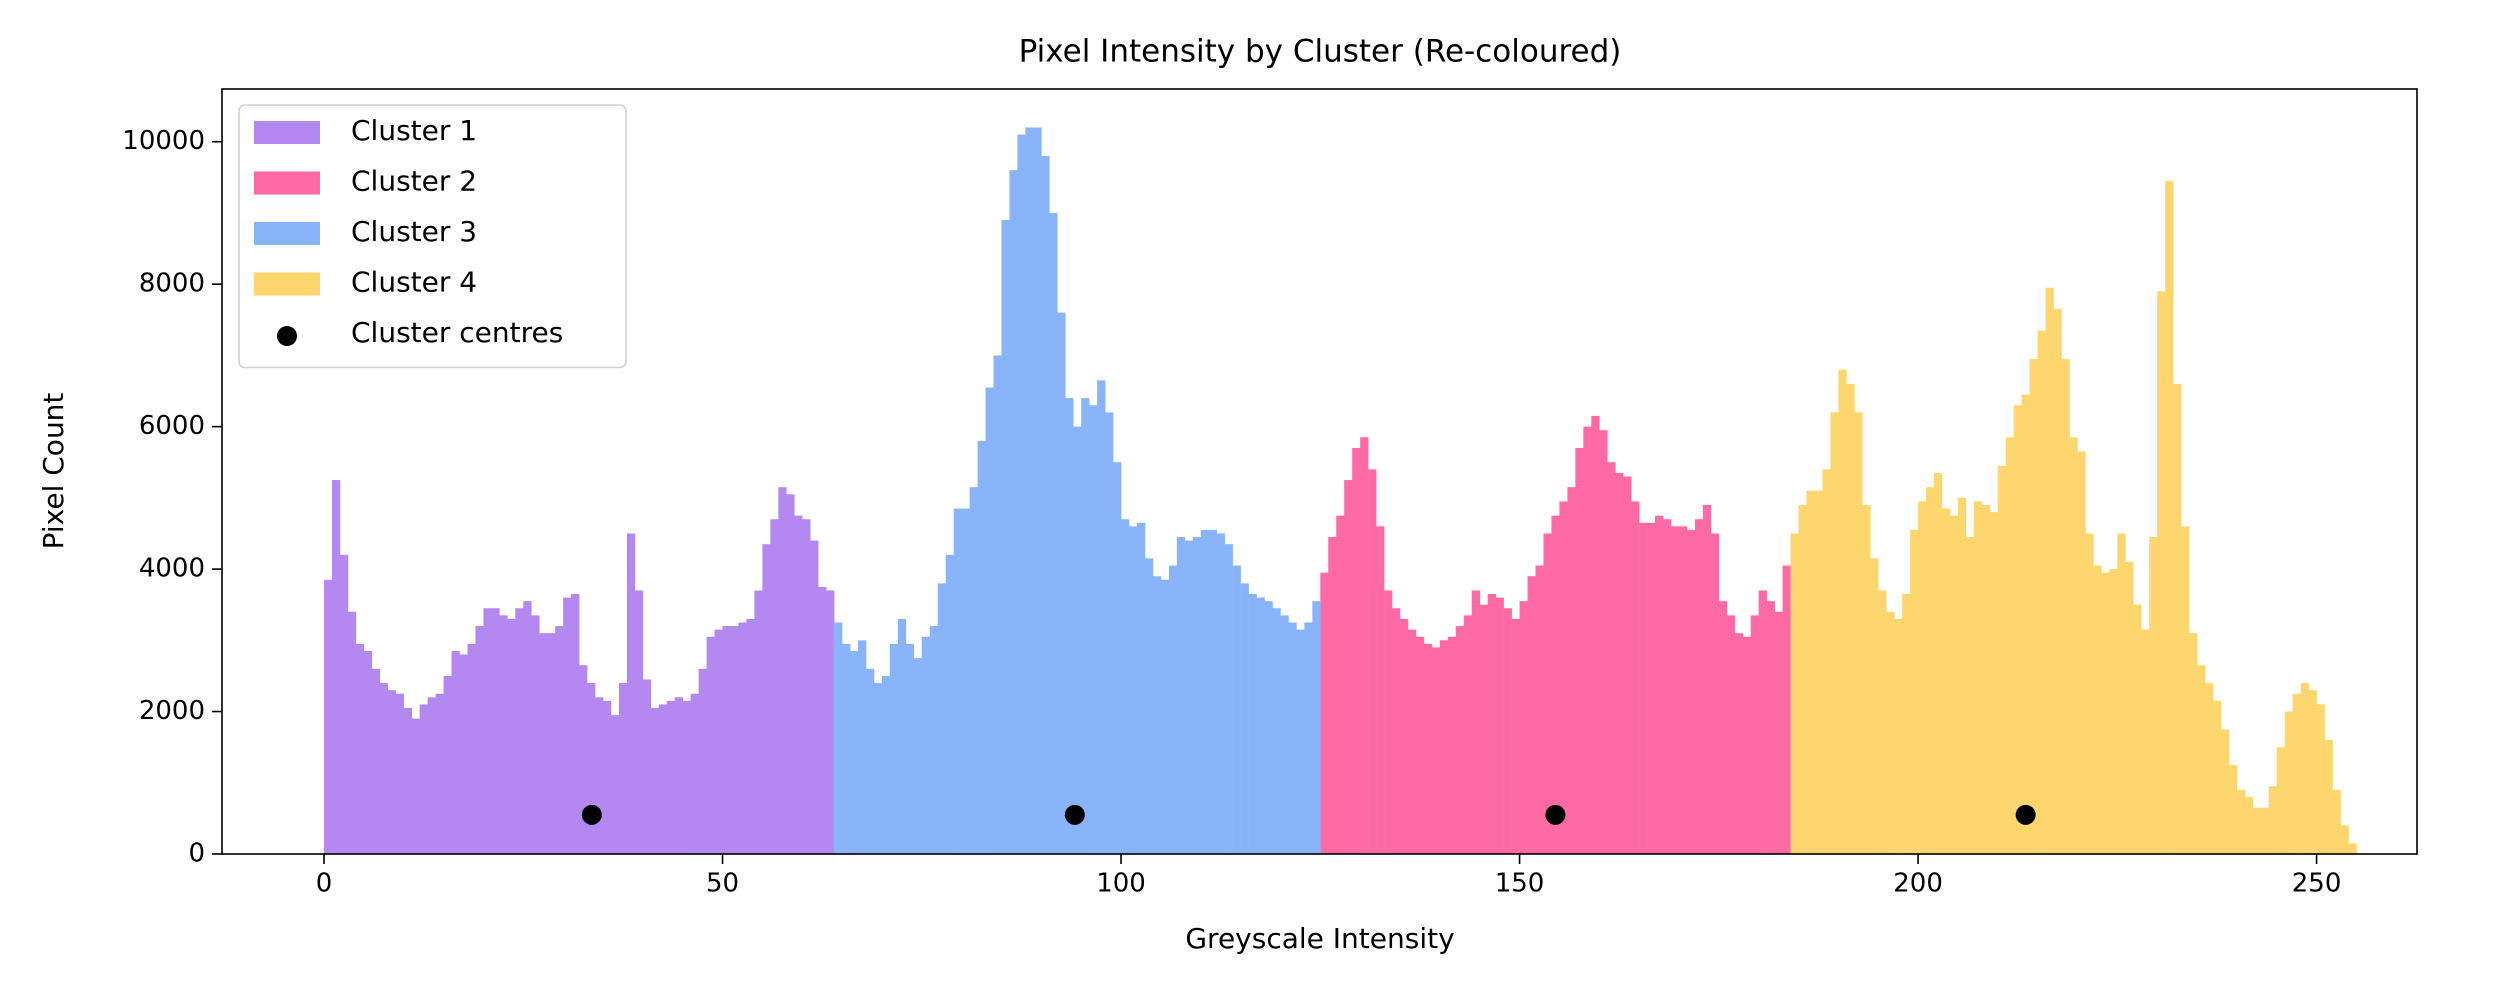 This screenshot has width=2500, height=1000. Describe the element at coordinates (287, 284) in the screenshot. I see `legend-swatch` at that location.